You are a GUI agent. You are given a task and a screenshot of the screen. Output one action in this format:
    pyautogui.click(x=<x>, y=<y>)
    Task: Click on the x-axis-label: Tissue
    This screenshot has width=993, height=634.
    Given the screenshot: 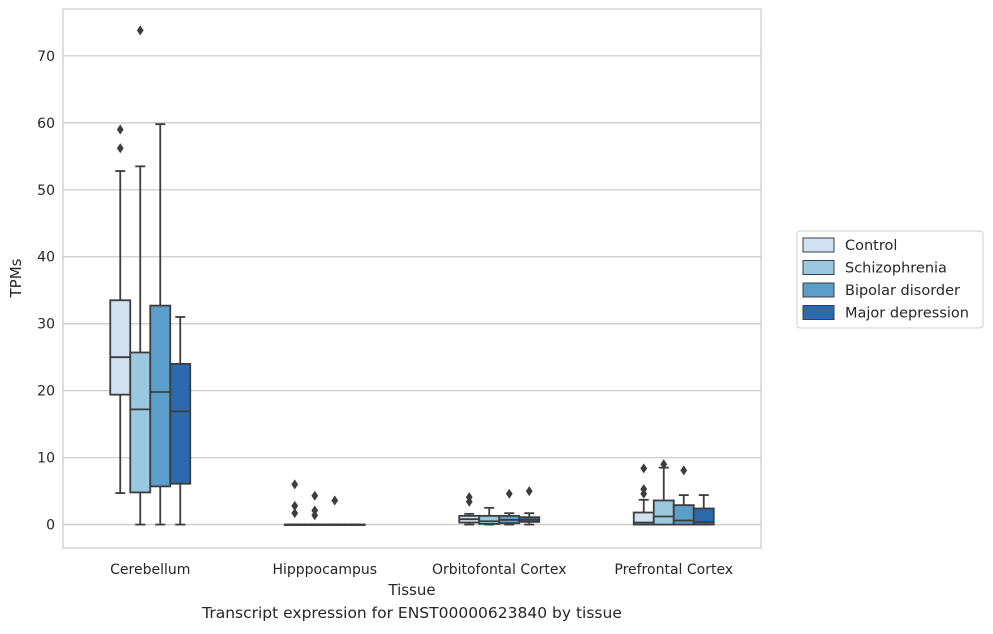 What is the action you would take?
    pyautogui.click(x=411, y=590)
    